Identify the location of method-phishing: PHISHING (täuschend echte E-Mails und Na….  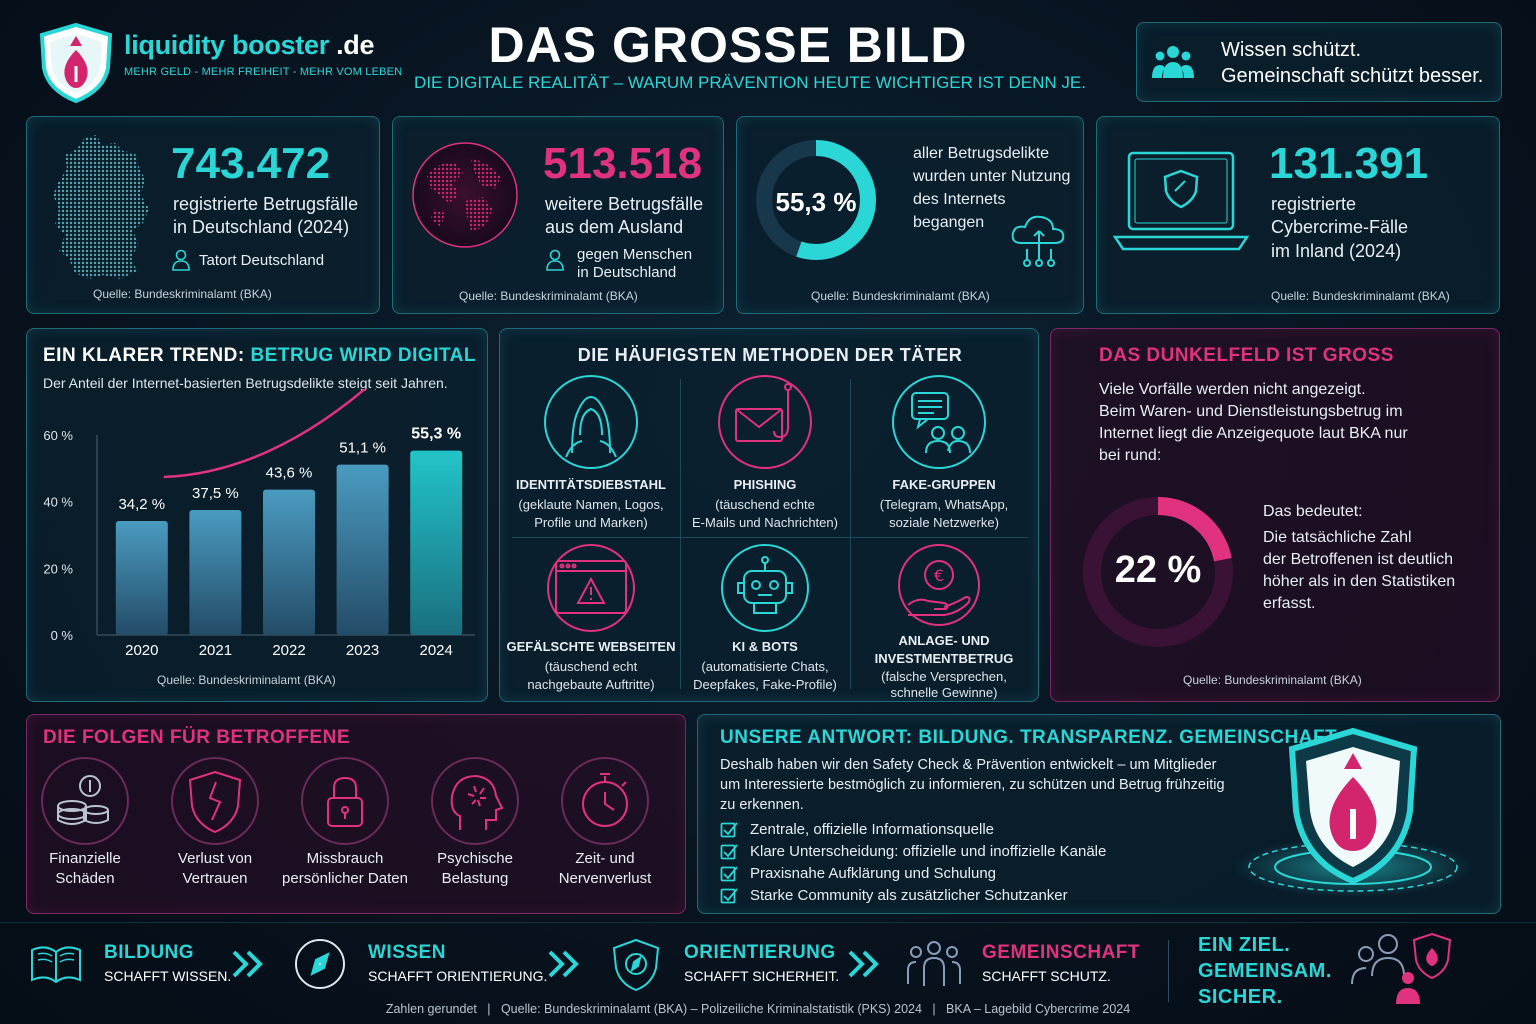
(765, 453).